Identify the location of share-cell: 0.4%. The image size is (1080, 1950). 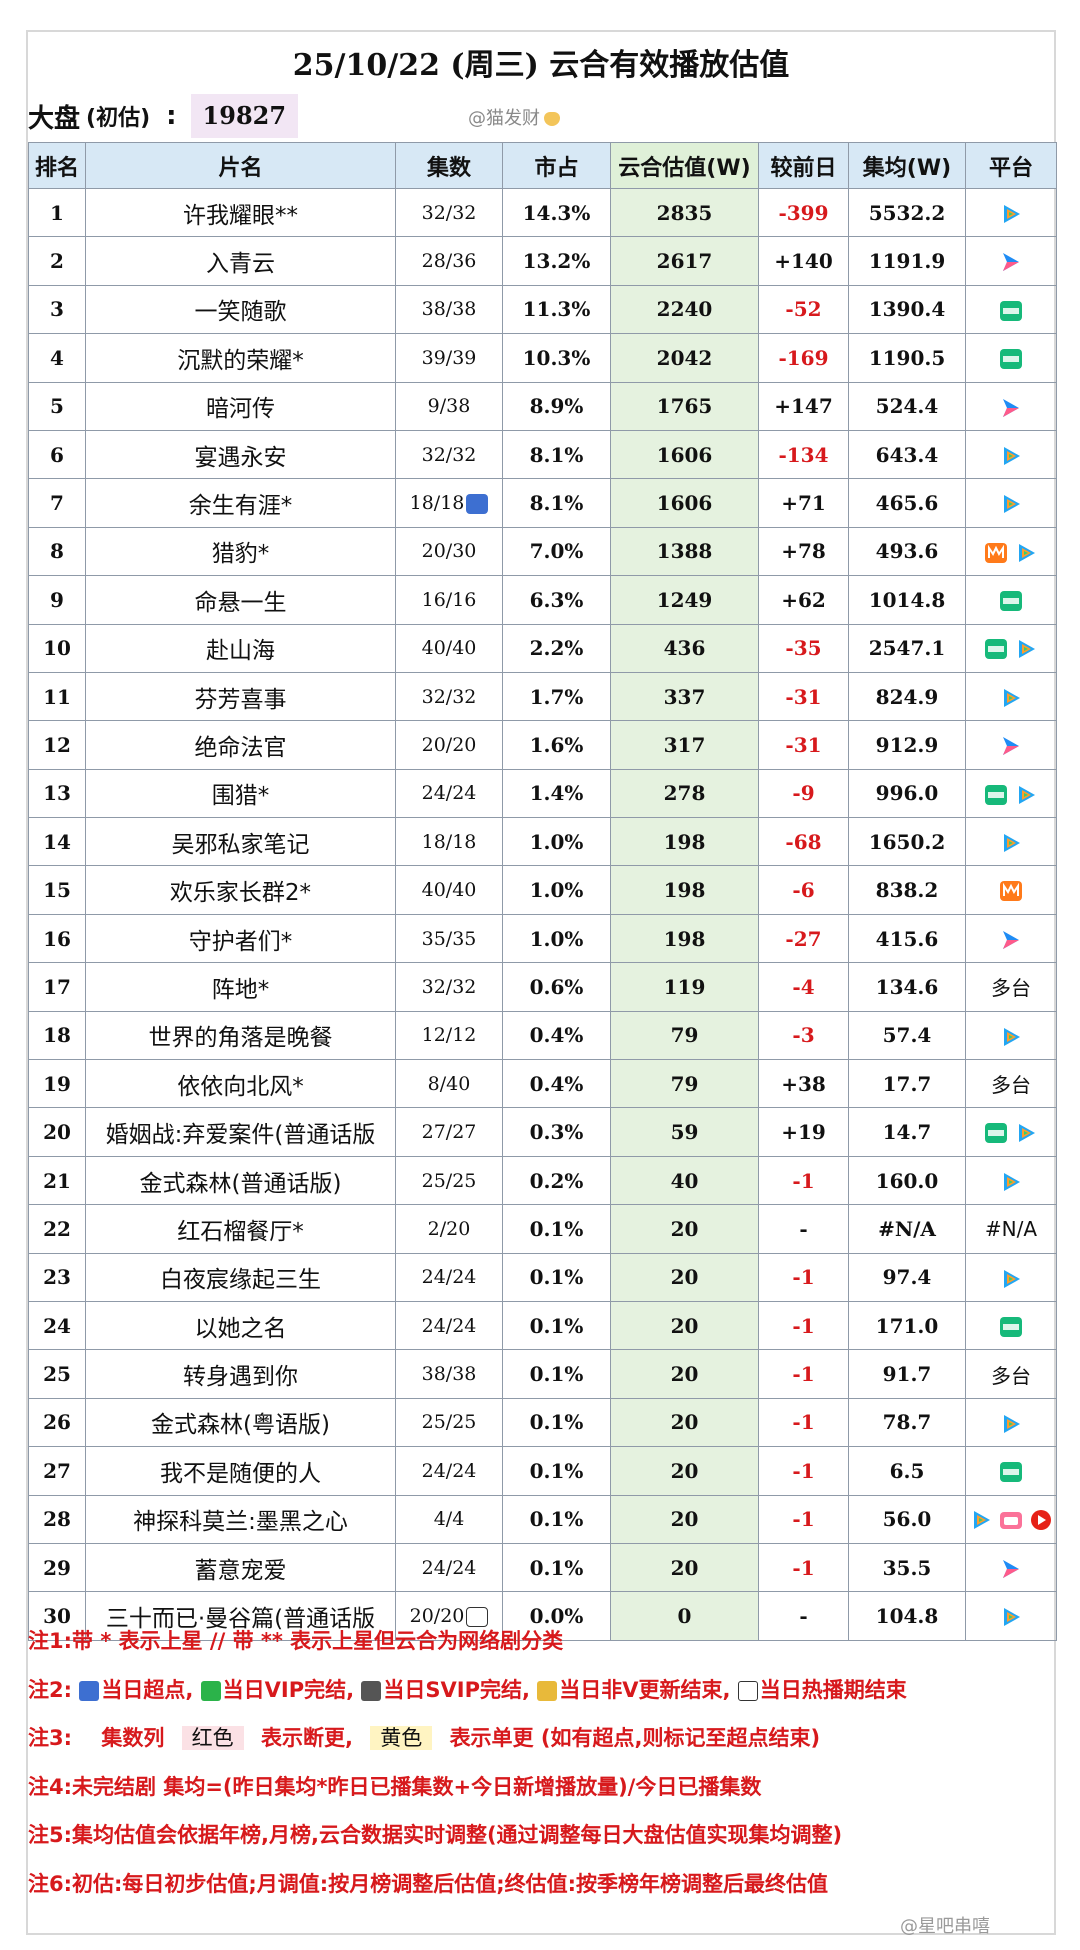
(556, 1084).